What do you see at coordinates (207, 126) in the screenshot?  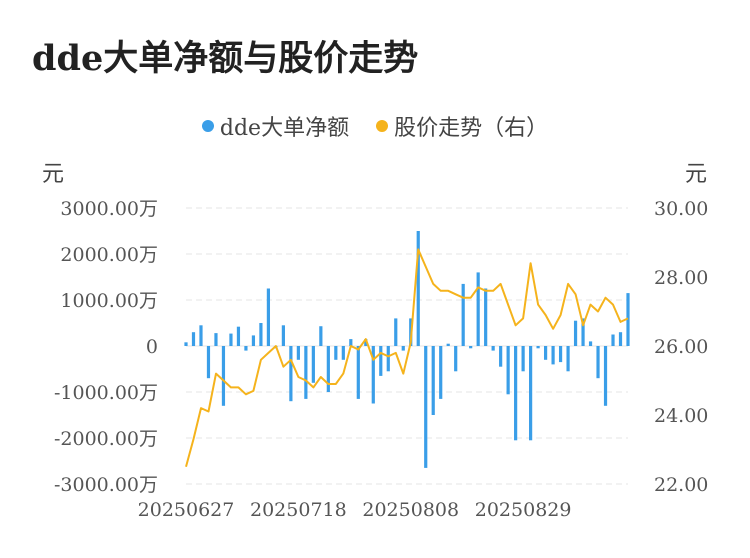 I see `legend-dot-bar` at bounding box center [207, 126].